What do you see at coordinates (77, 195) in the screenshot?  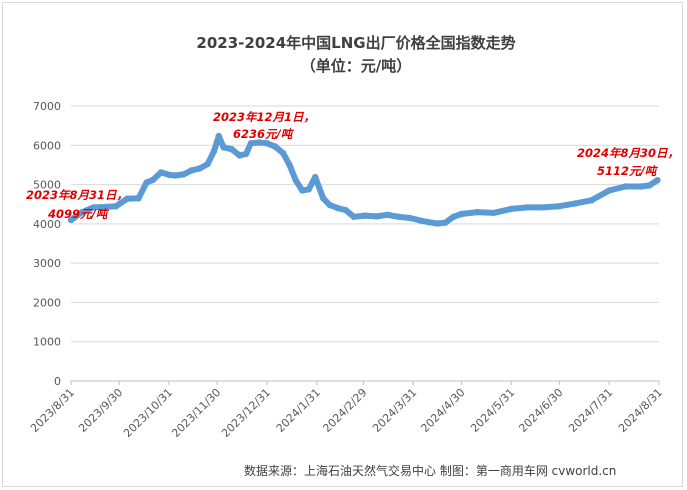 I see `annotation-start-date: 2023年8月31日，` at bounding box center [77, 195].